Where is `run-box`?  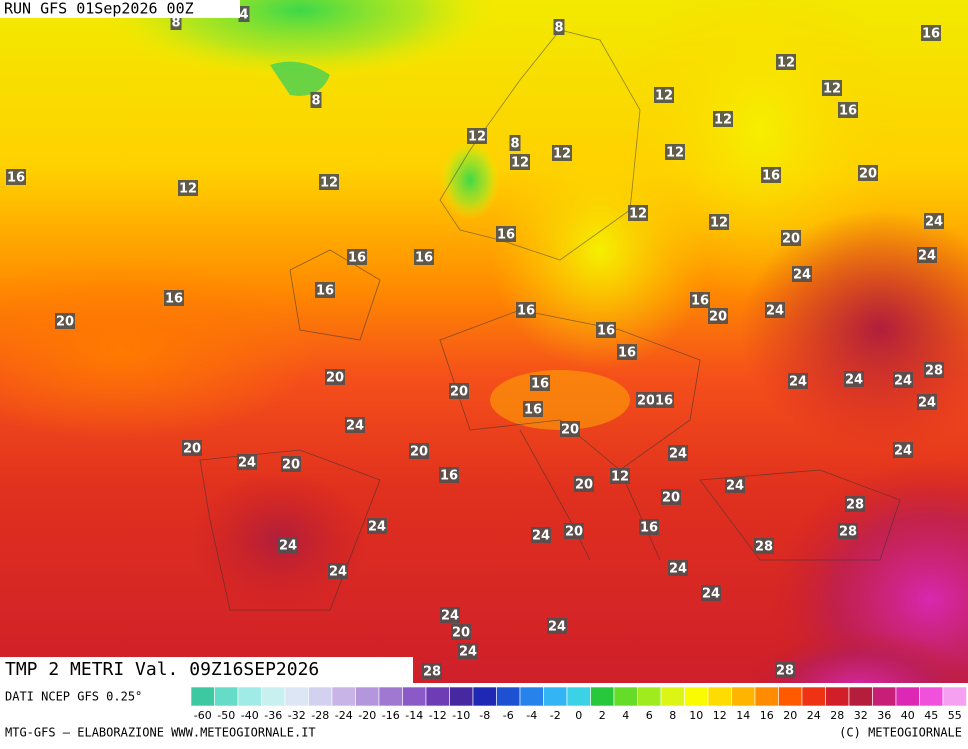 run-box is located at coordinates (120, 9).